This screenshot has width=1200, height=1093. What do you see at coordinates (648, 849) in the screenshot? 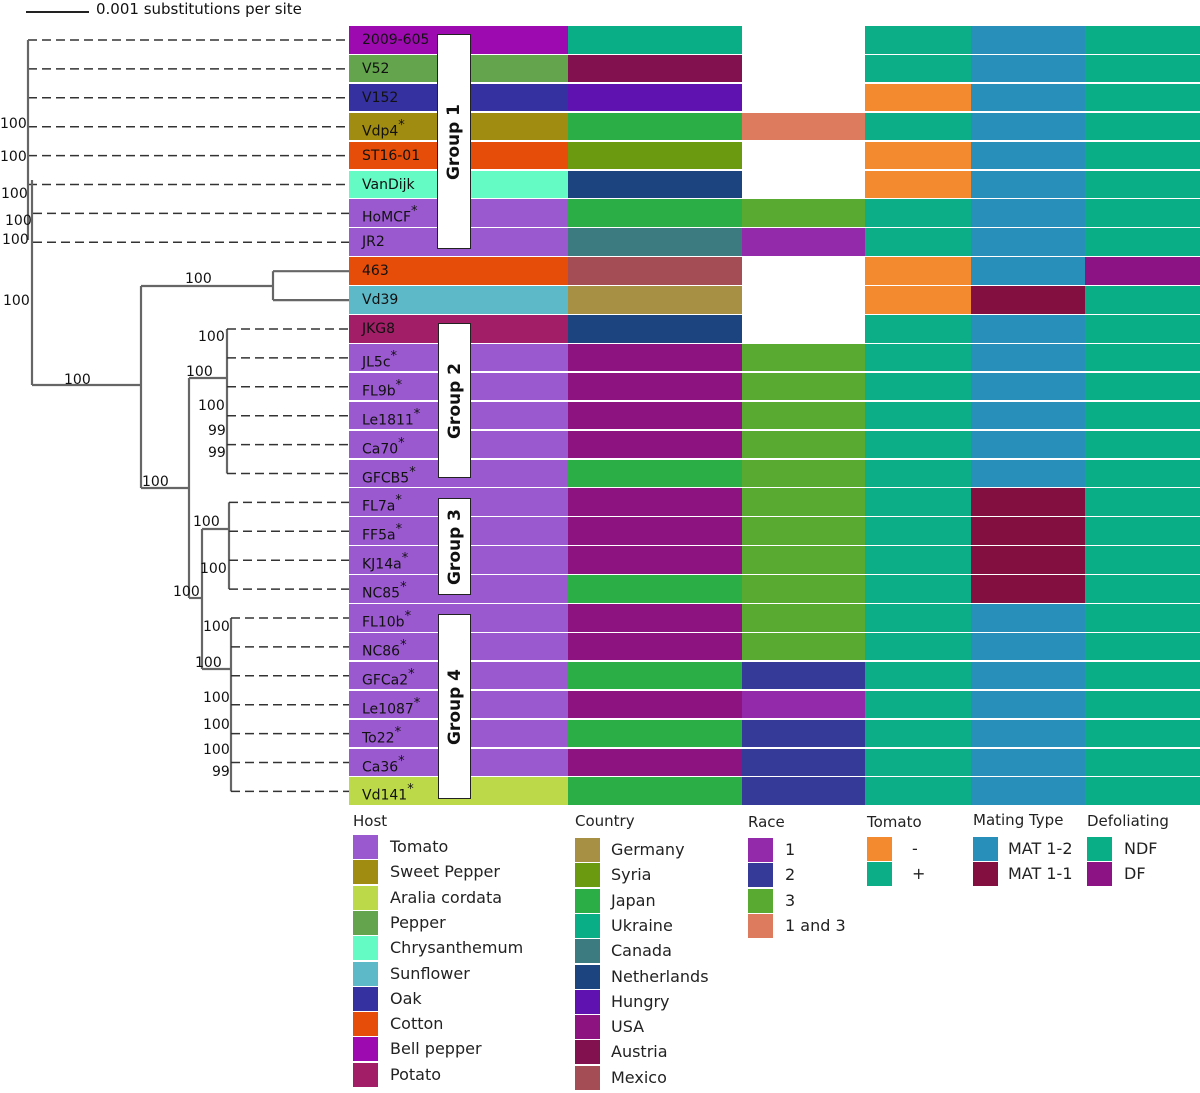
I see `legend-label: Germany` at bounding box center [648, 849].